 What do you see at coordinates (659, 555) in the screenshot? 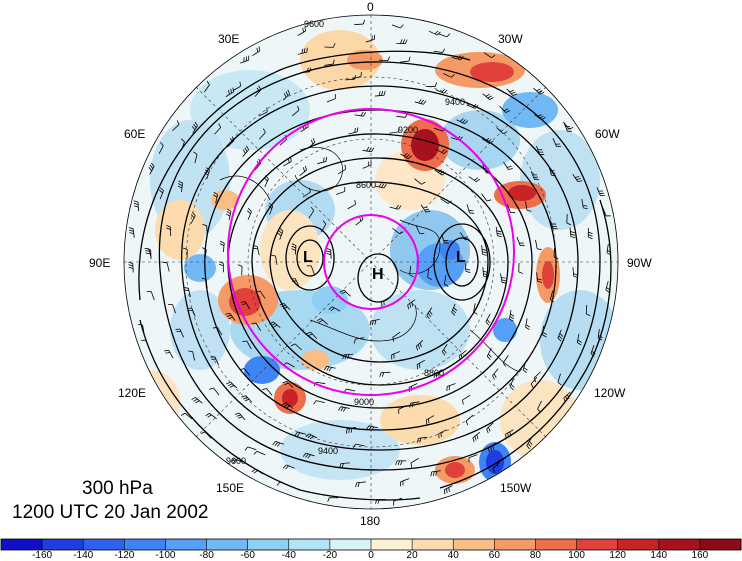
I see `colorbar-tick-label: 140` at bounding box center [659, 555].